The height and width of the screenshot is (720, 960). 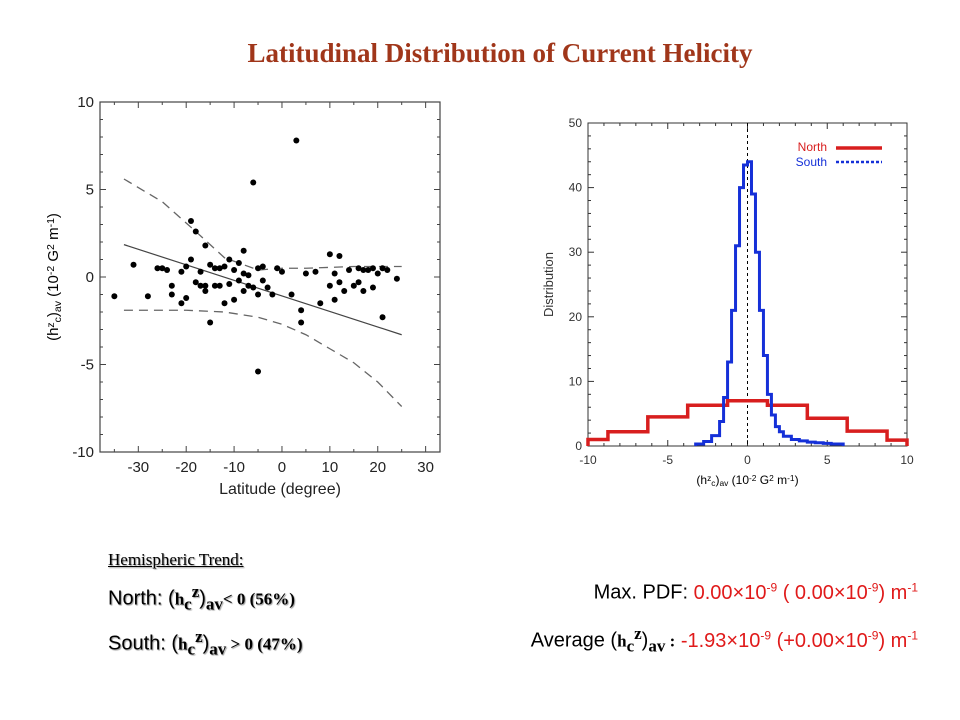 I want to click on scatter-y-axis-label-part: z, so click(x=51, y=324).